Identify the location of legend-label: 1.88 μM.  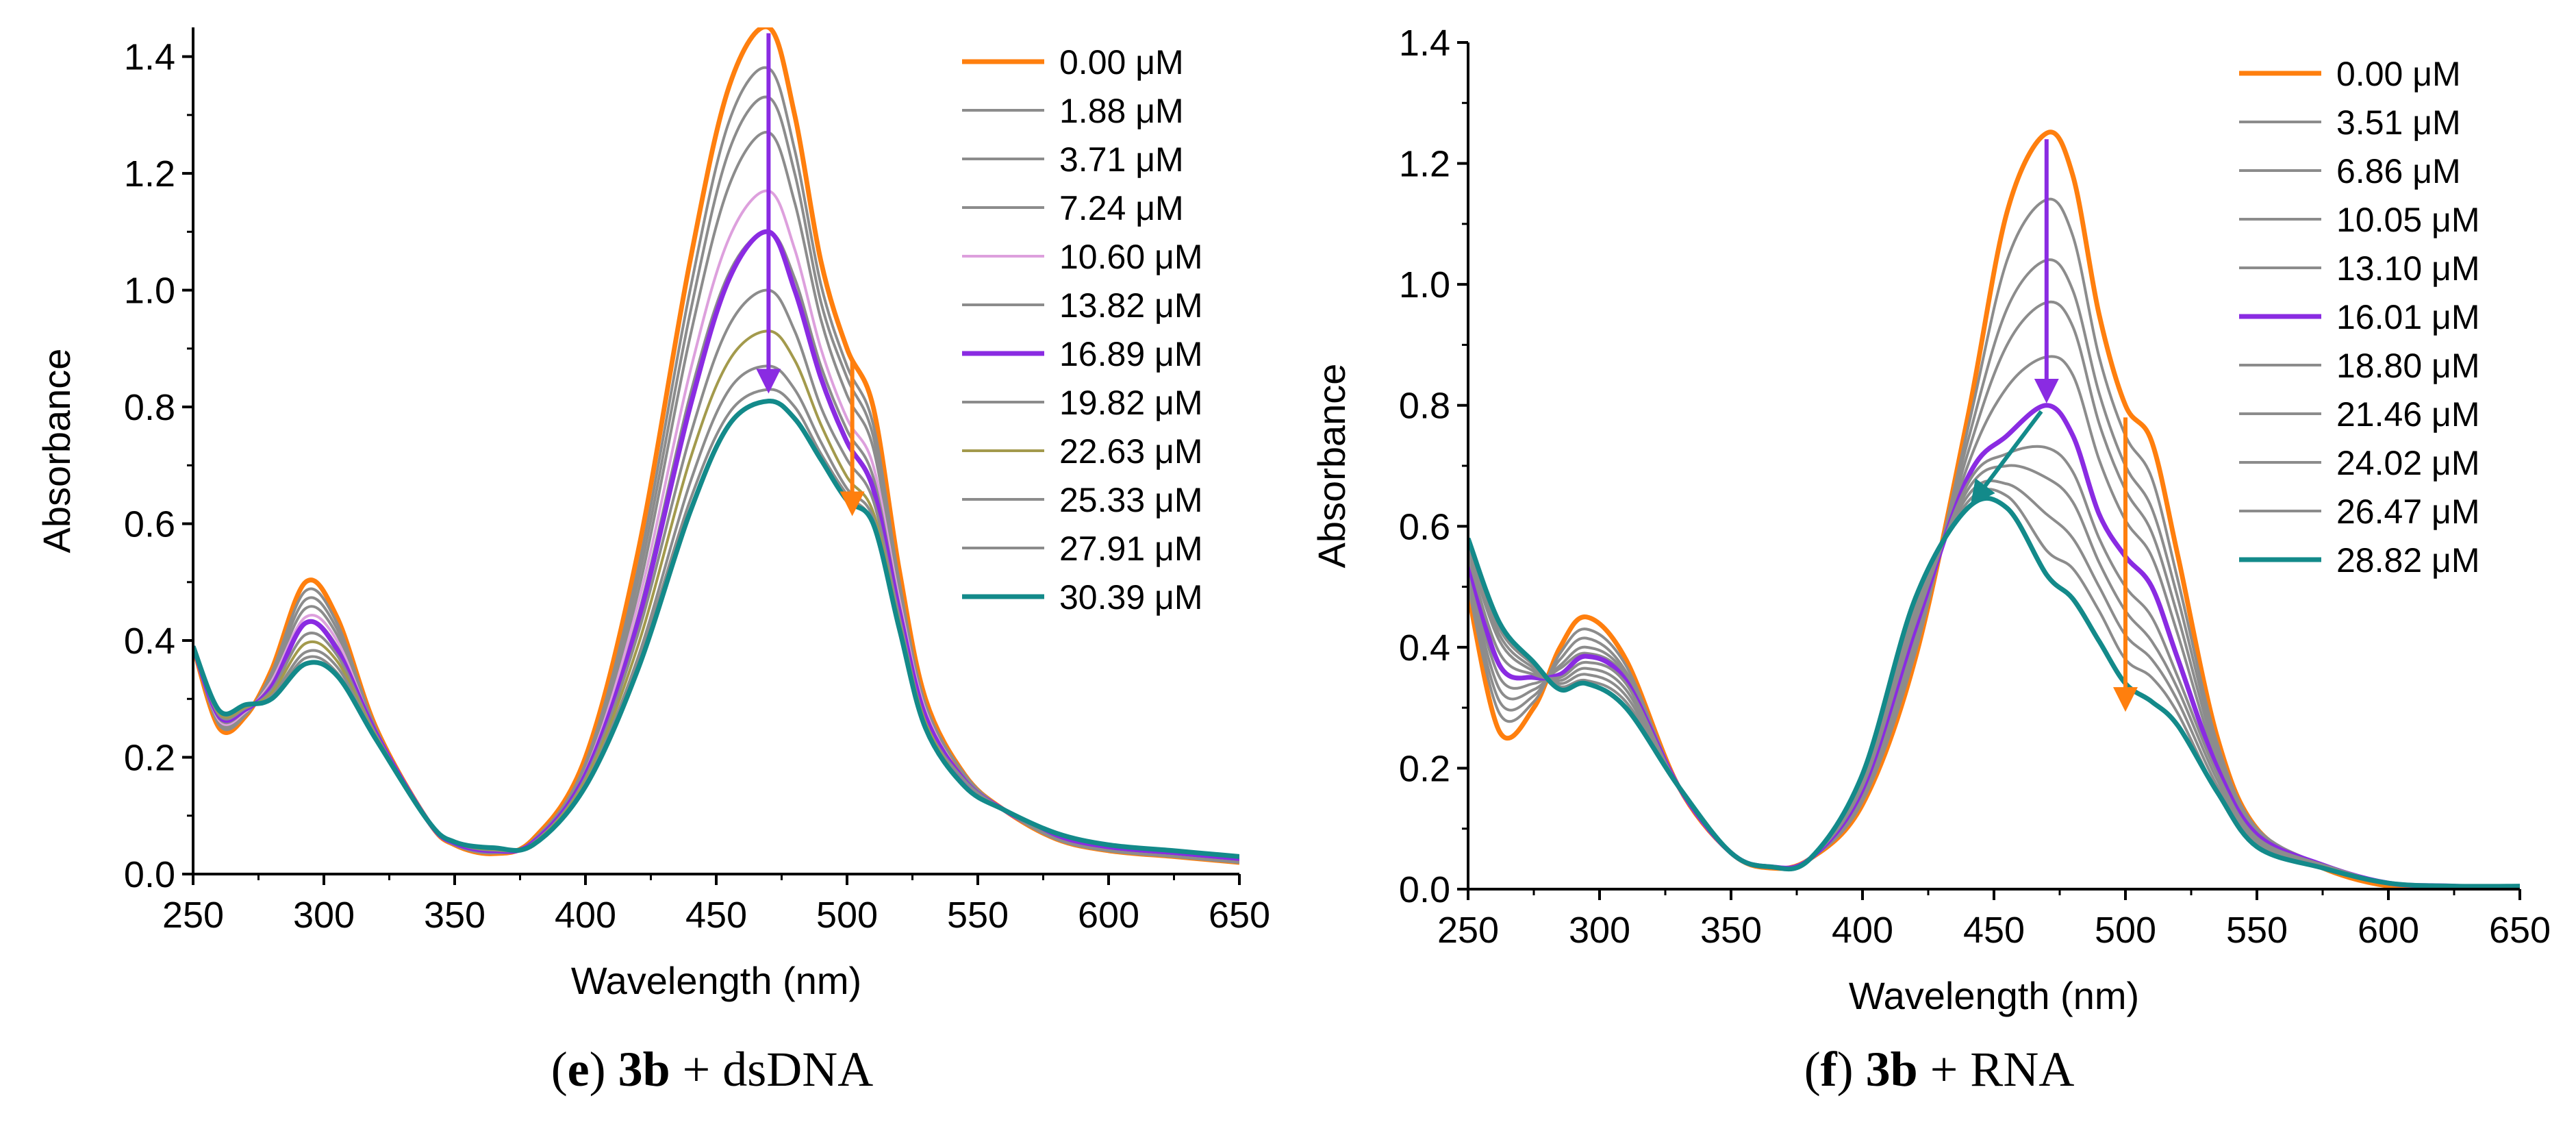
(1121, 111).